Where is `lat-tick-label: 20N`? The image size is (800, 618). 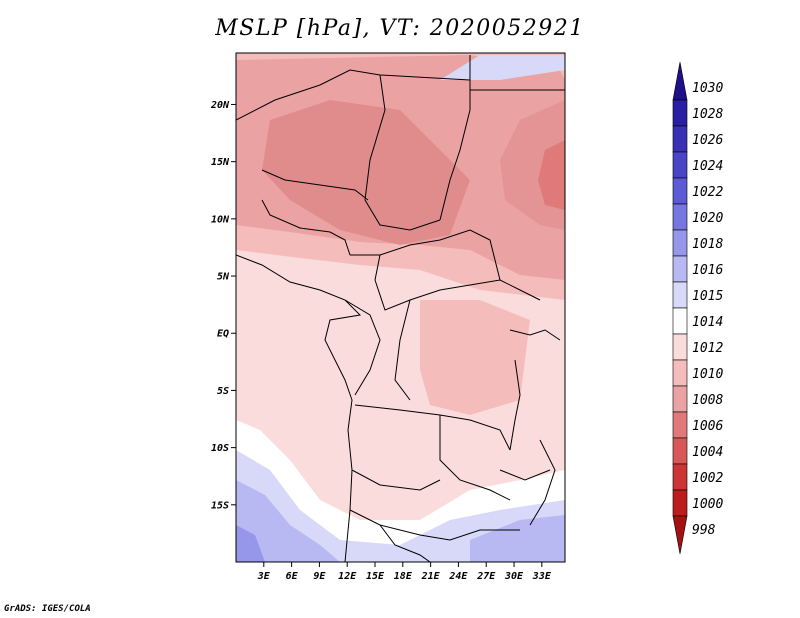 lat-tick-label: 20N is located at coordinates (220, 105).